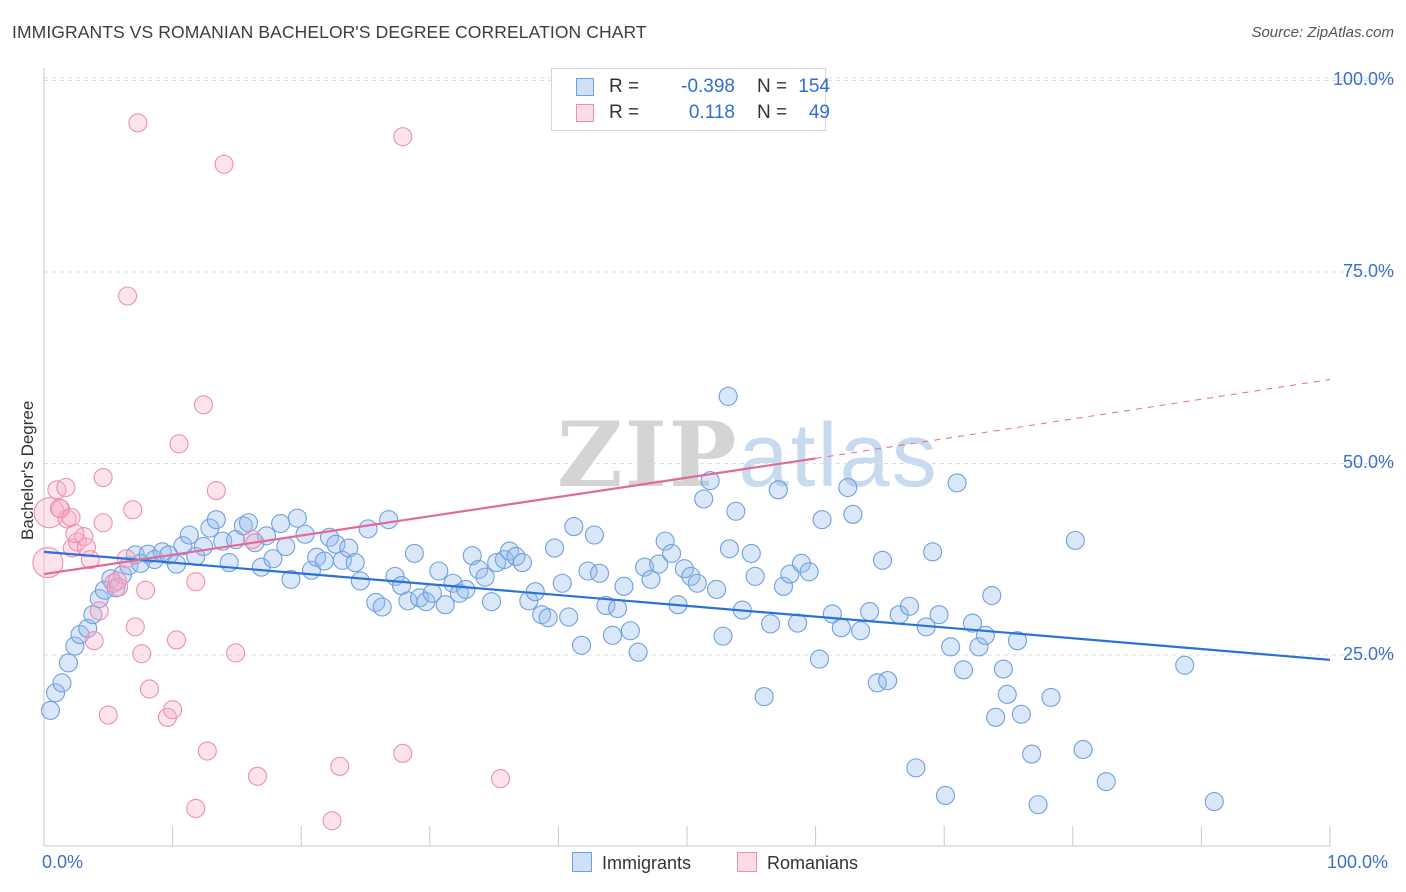 This screenshot has height=892, width=1406. I want to click on y-tick-label: 75.0%, so click(1368, 270).